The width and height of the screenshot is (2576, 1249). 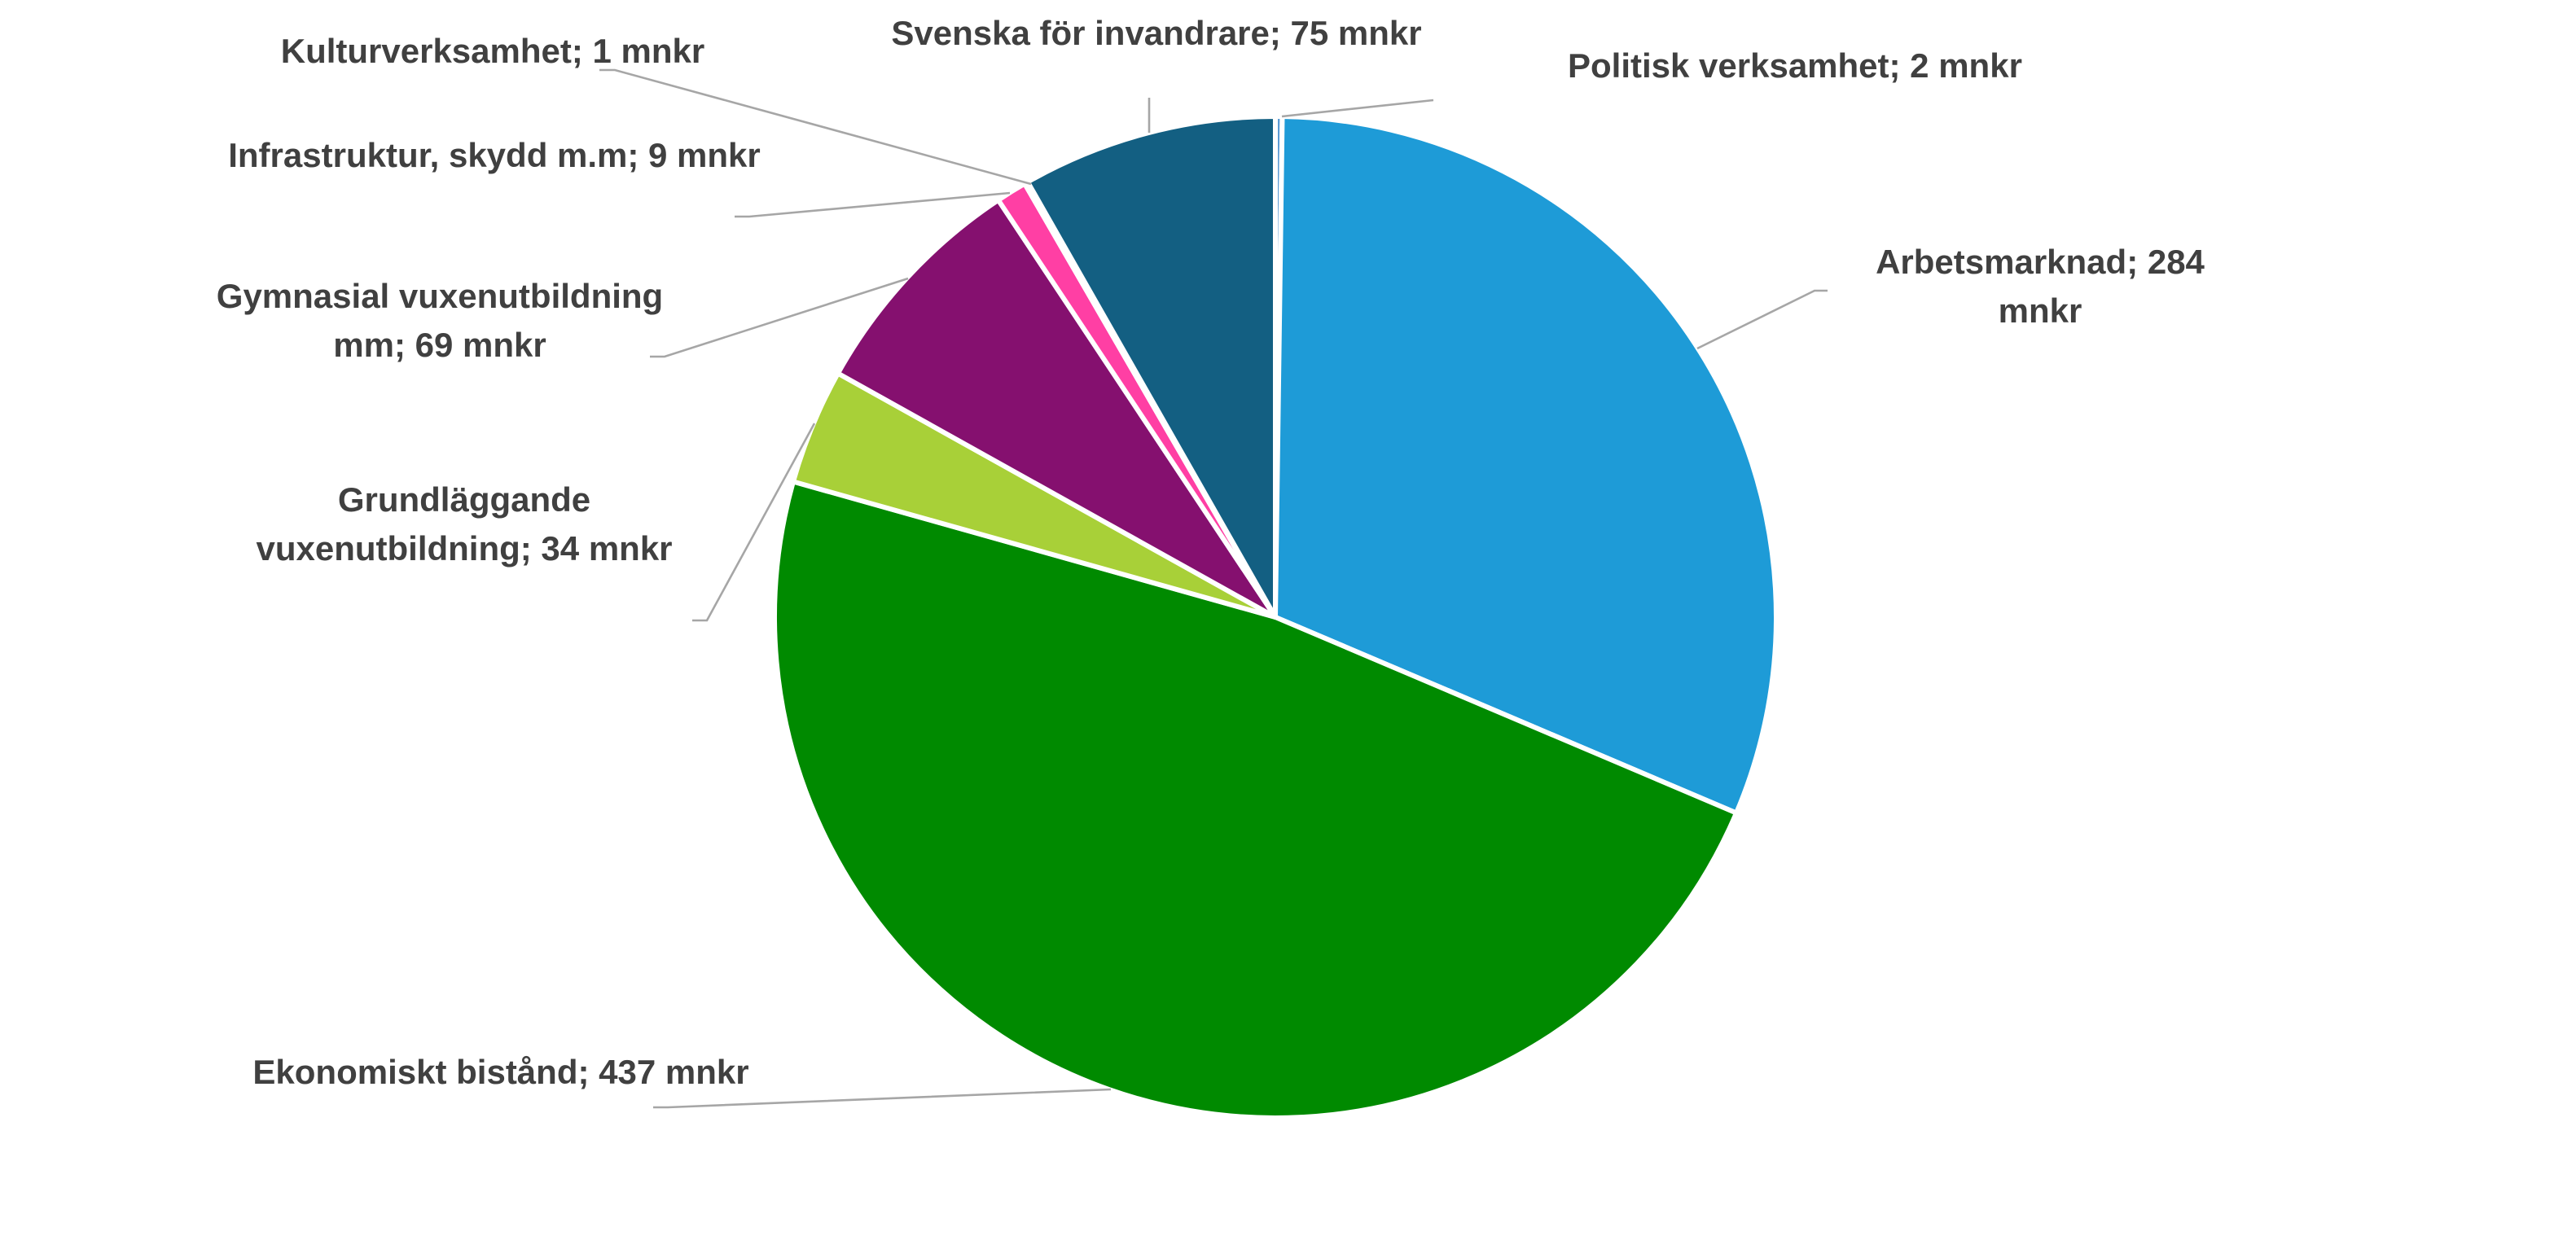 What do you see at coordinates (464, 499) in the screenshot?
I see `data-label-line: Grundläggande` at bounding box center [464, 499].